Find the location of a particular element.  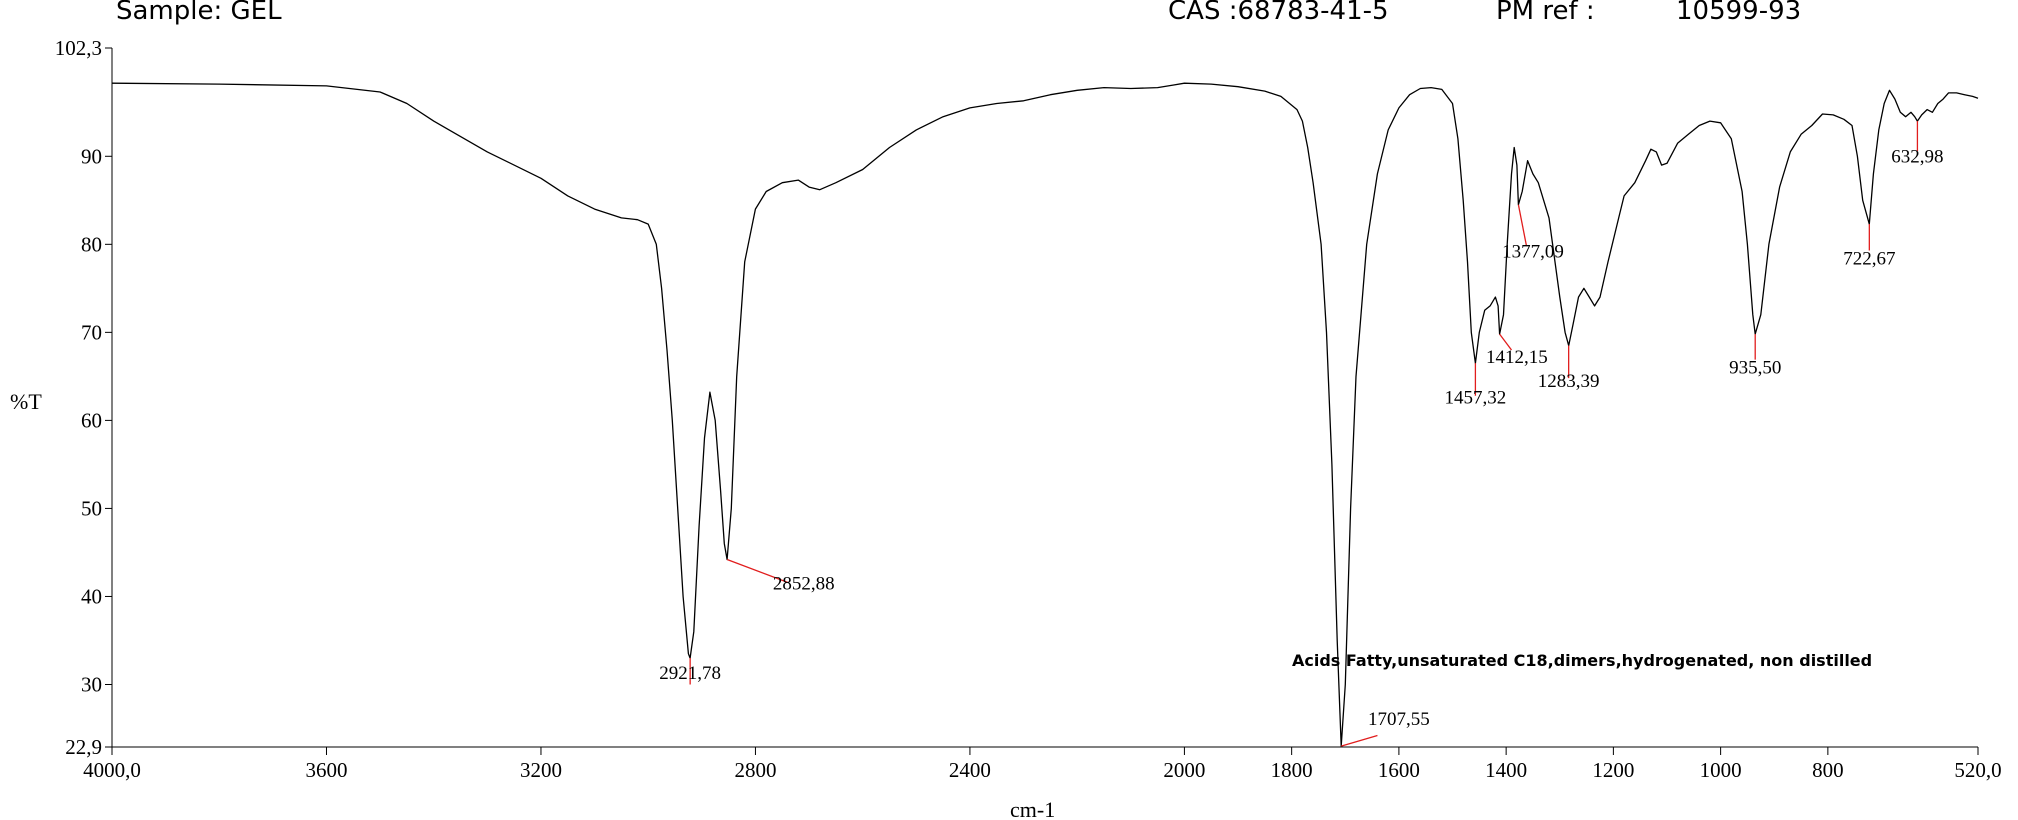

y-tick-label: 70 is located at coordinates (91, 332).